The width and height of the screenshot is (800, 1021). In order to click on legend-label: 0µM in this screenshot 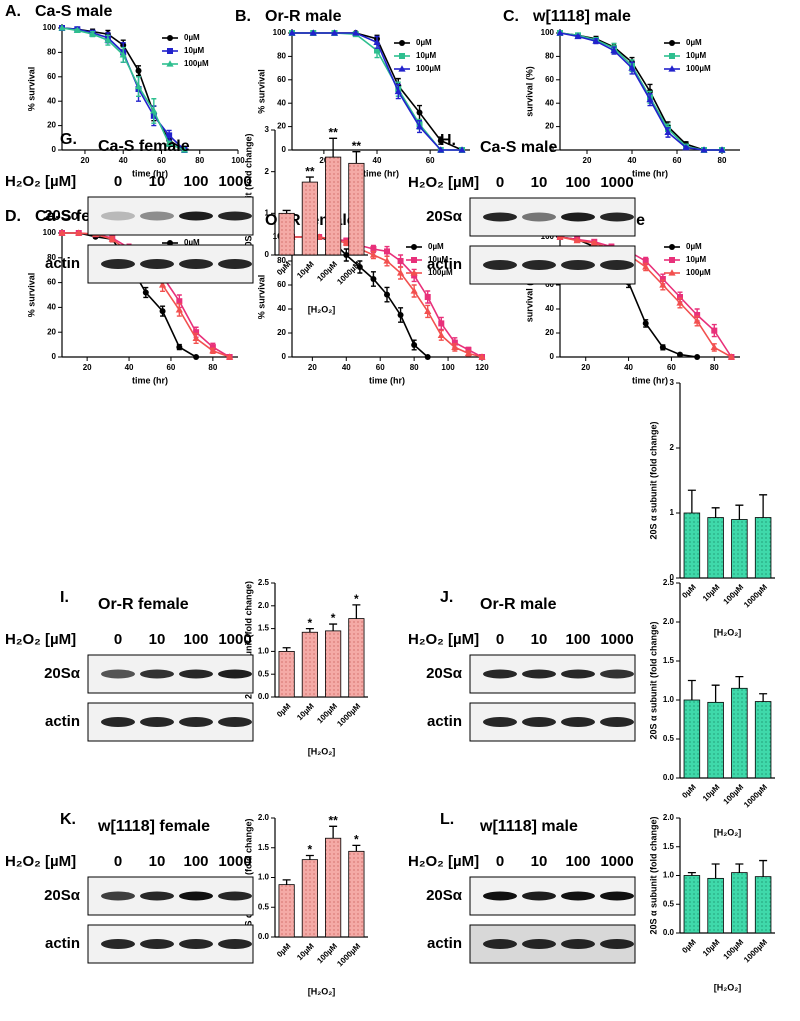, I will do `click(436, 246)`.